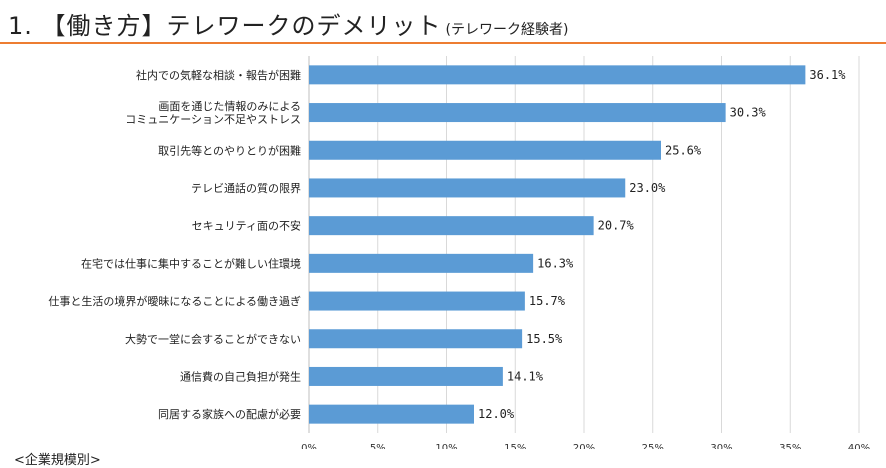 This screenshot has width=886, height=468. Describe the element at coordinates (443, 43) in the screenshot. I see `title-underline` at that location.